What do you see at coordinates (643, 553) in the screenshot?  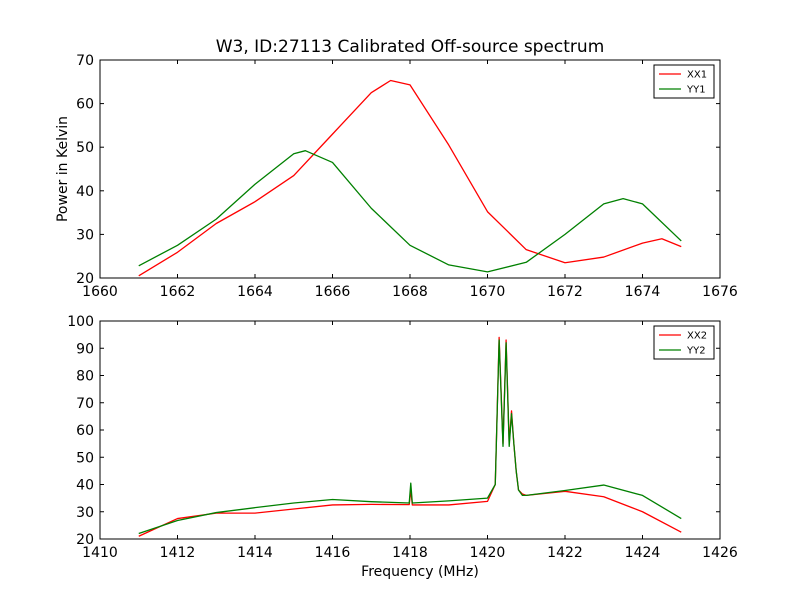 I see `x-tick-label: 1424` at bounding box center [643, 553].